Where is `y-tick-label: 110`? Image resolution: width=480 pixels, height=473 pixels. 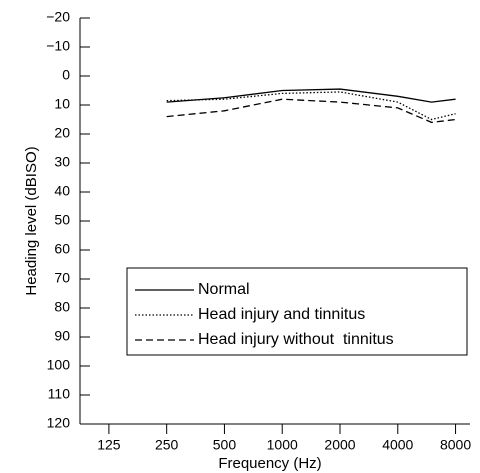
y-tick-label: 110 is located at coordinates (59, 394).